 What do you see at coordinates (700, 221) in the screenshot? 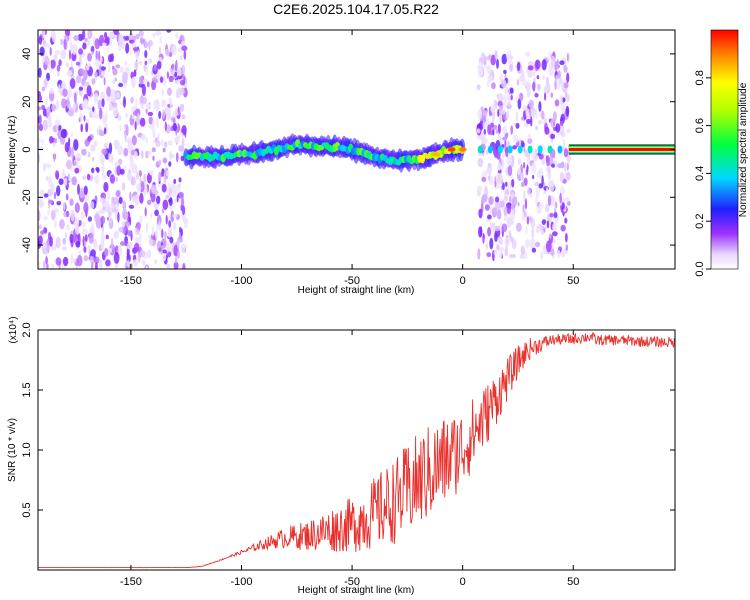
I see `colorbar-tick-label: 0.2` at bounding box center [700, 221].